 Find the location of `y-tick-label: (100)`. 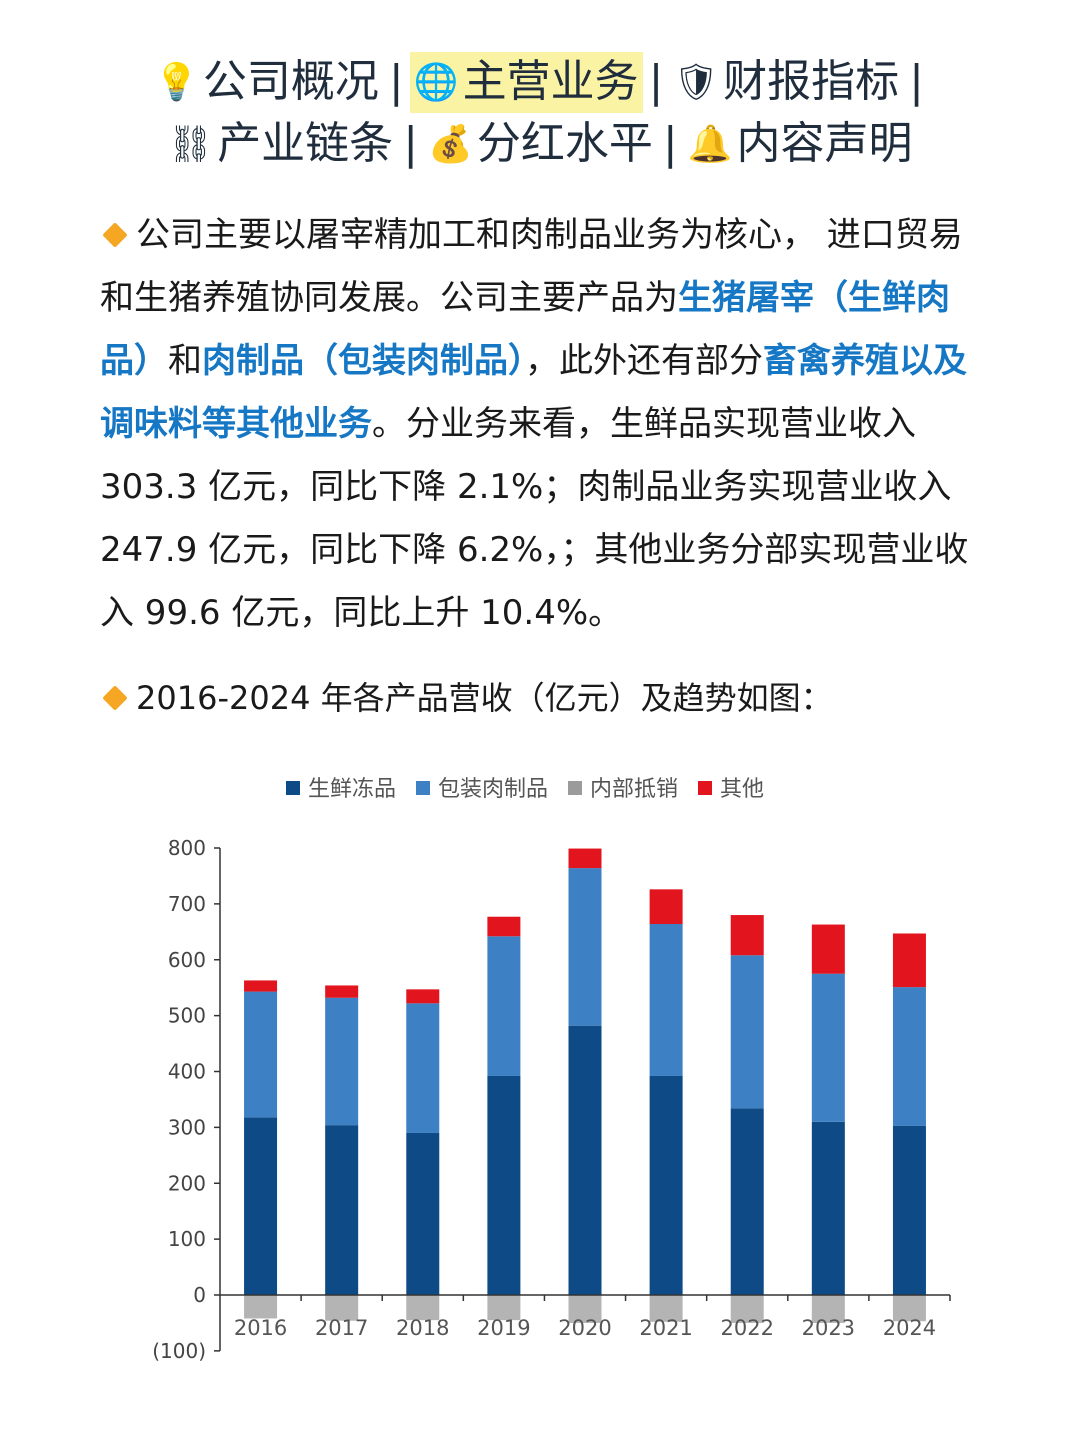

y-tick-label: (100) is located at coordinates (179, 1351).